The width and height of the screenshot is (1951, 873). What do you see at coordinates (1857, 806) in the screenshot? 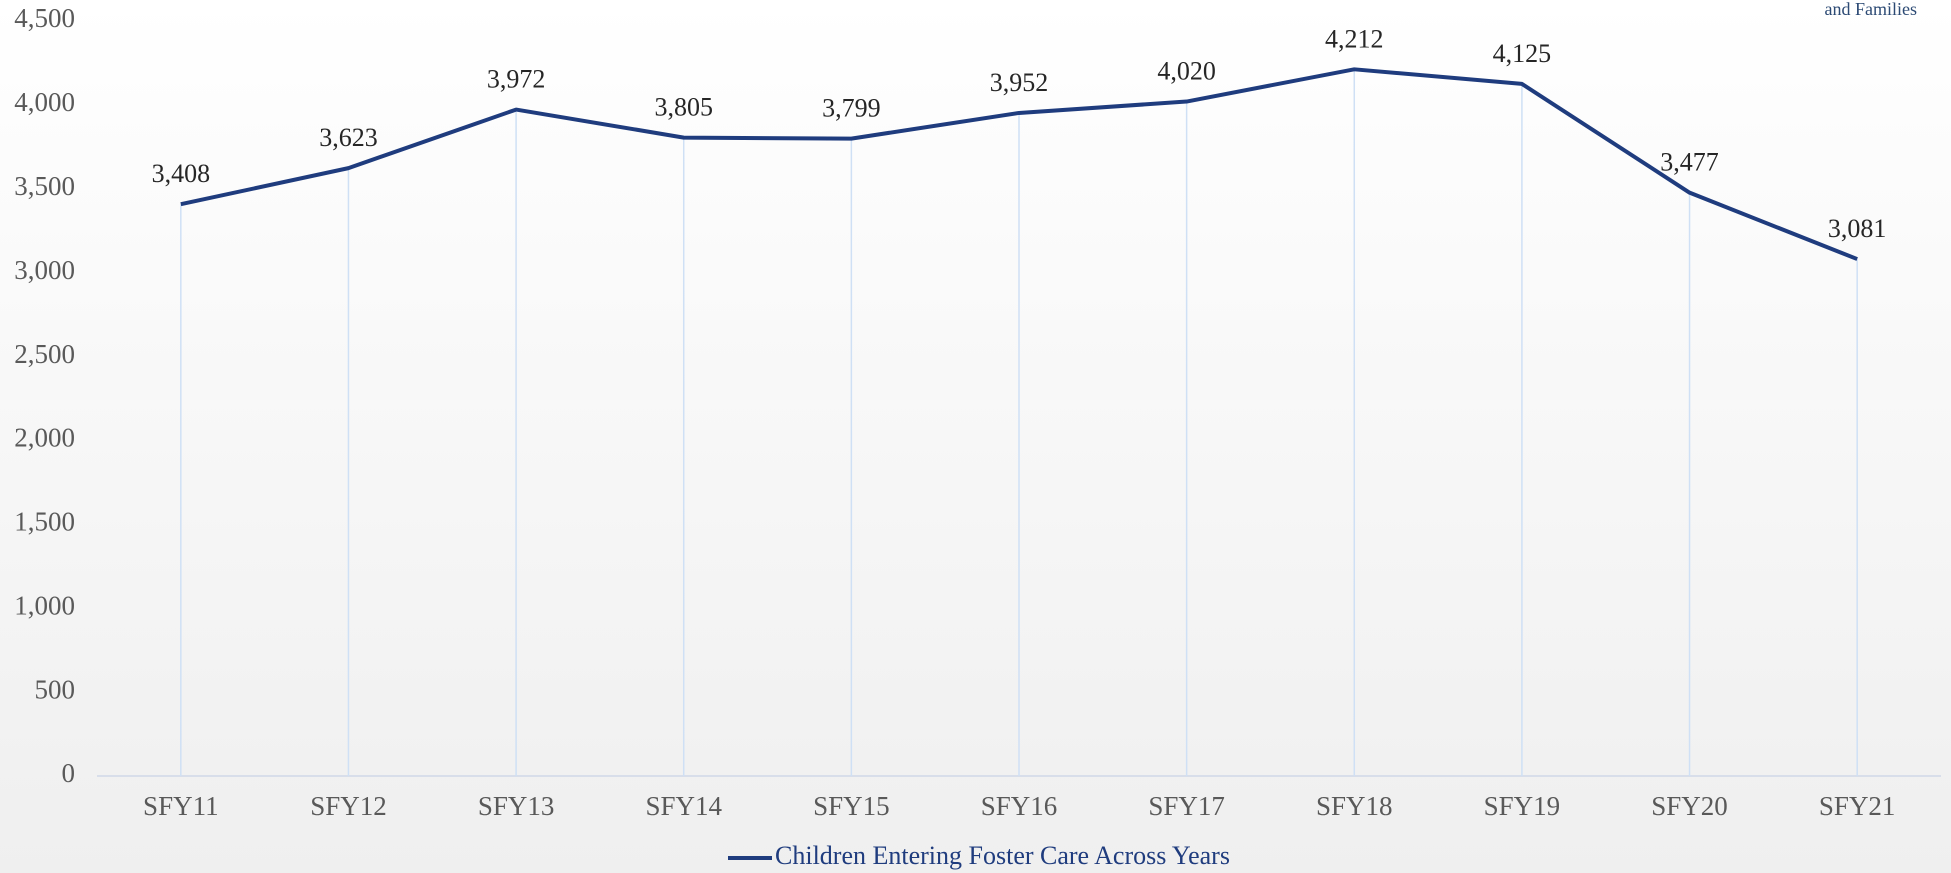
I see `x-tick-label: SFY21` at bounding box center [1857, 806].